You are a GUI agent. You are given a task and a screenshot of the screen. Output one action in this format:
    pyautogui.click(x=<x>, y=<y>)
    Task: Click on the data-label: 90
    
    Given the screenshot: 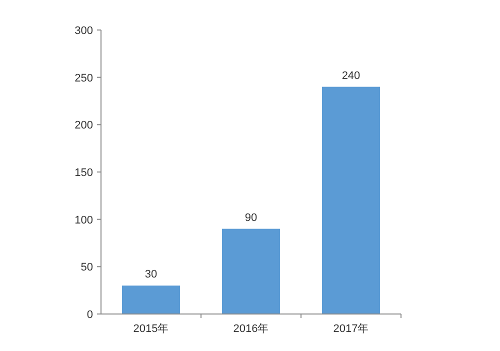 What is the action you would take?
    pyautogui.click(x=251, y=218)
    